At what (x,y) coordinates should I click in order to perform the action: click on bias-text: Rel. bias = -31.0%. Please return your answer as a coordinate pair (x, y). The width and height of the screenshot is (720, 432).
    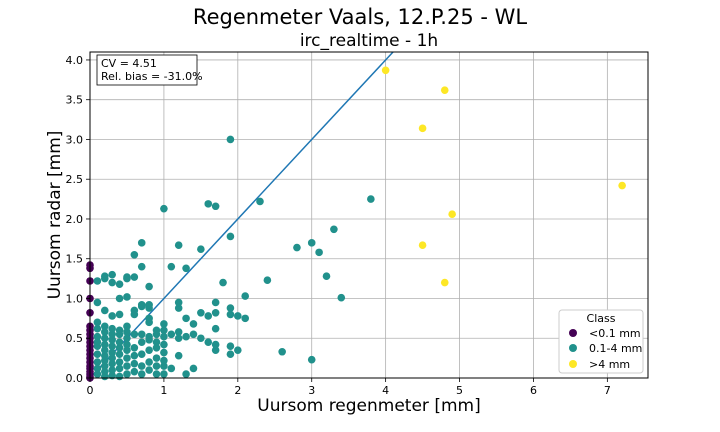
    Looking at the image, I should click on (152, 76).